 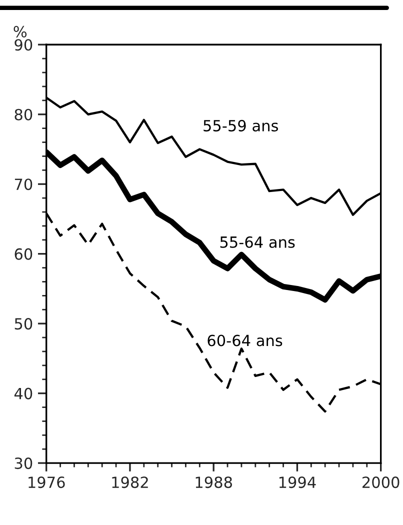 I want to click on y-tick-label: 30, so click(x=23, y=464).